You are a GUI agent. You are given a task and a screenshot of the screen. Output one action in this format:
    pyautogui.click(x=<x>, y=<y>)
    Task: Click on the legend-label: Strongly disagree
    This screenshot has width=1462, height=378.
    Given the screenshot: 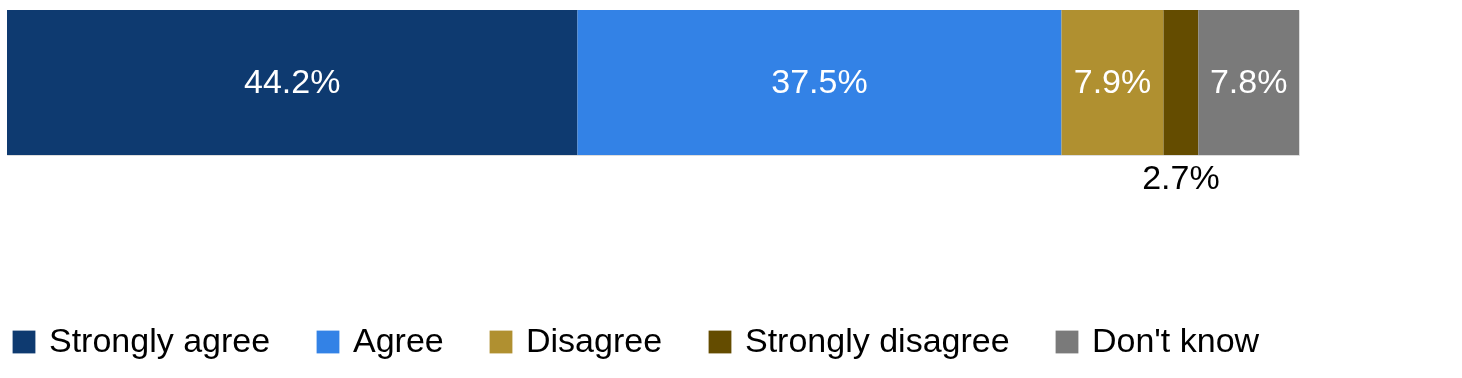 What is the action you would take?
    pyautogui.click(x=877, y=340)
    